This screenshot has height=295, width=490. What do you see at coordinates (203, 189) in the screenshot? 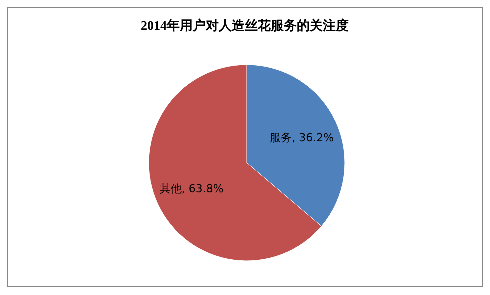
I see `data-label: , 63.8%` at bounding box center [203, 189].